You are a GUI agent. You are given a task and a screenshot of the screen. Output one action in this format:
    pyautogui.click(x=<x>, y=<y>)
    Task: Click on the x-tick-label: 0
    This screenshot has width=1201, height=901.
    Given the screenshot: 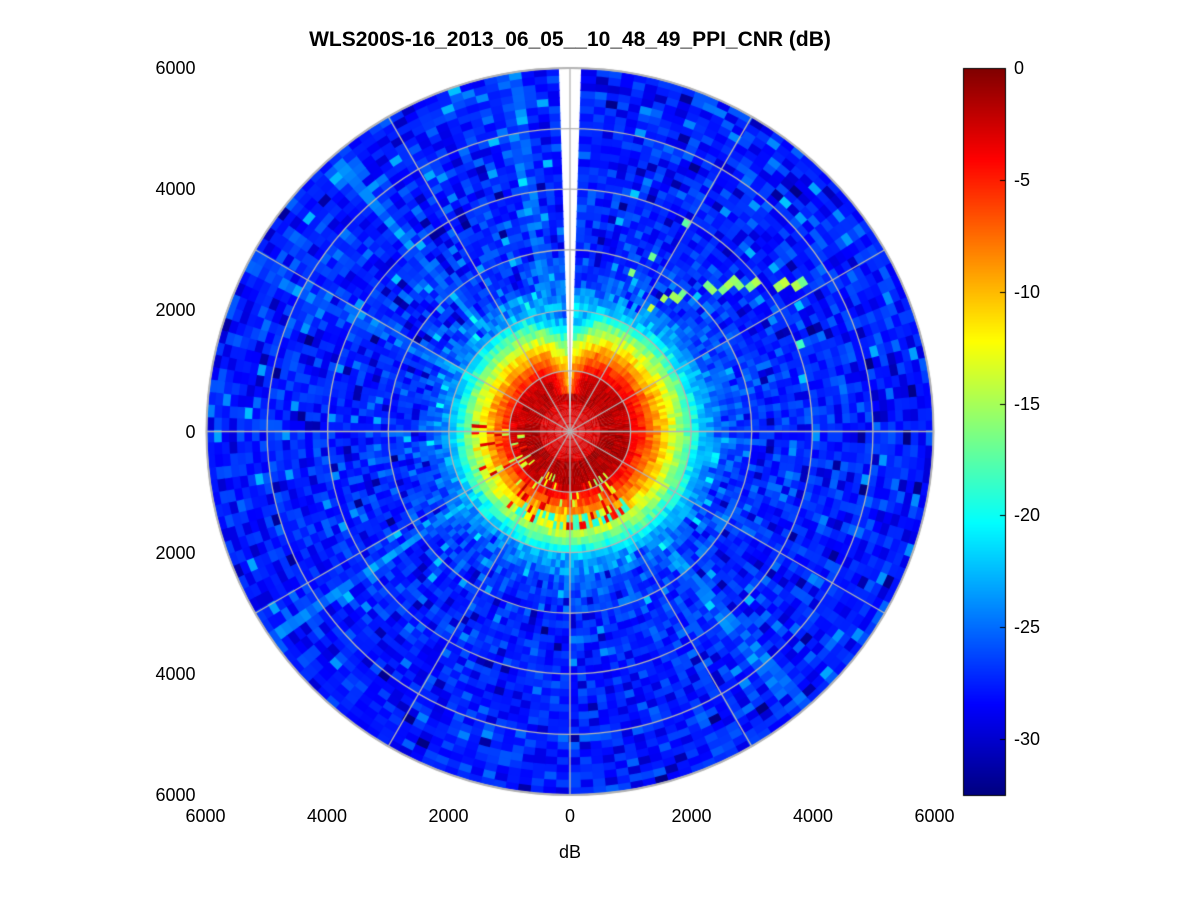 What is the action you would take?
    pyautogui.click(x=569, y=816)
    